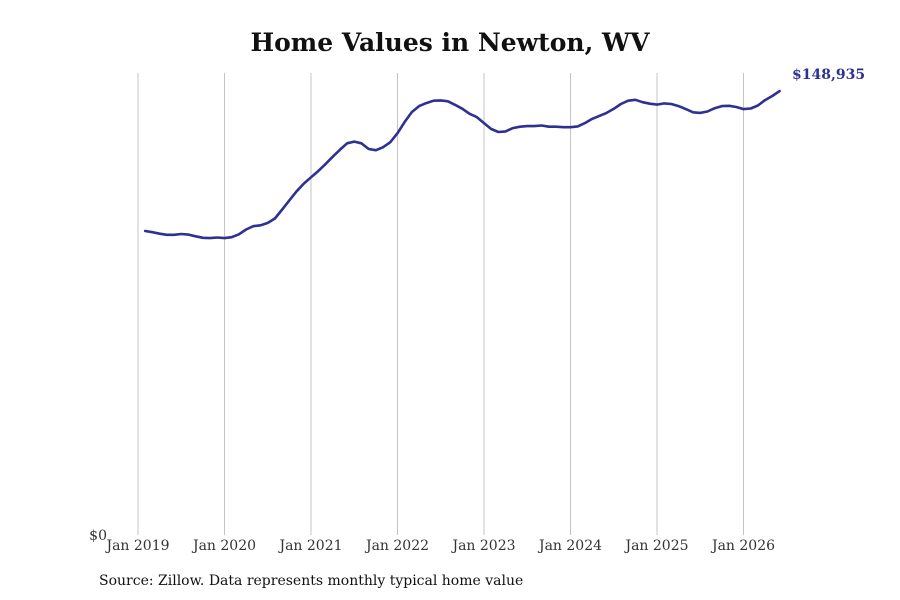  Describe the element at coordinates (450, 42) in the screenshot. I see `chart-title: Home Values in Newton, WV` at that location.